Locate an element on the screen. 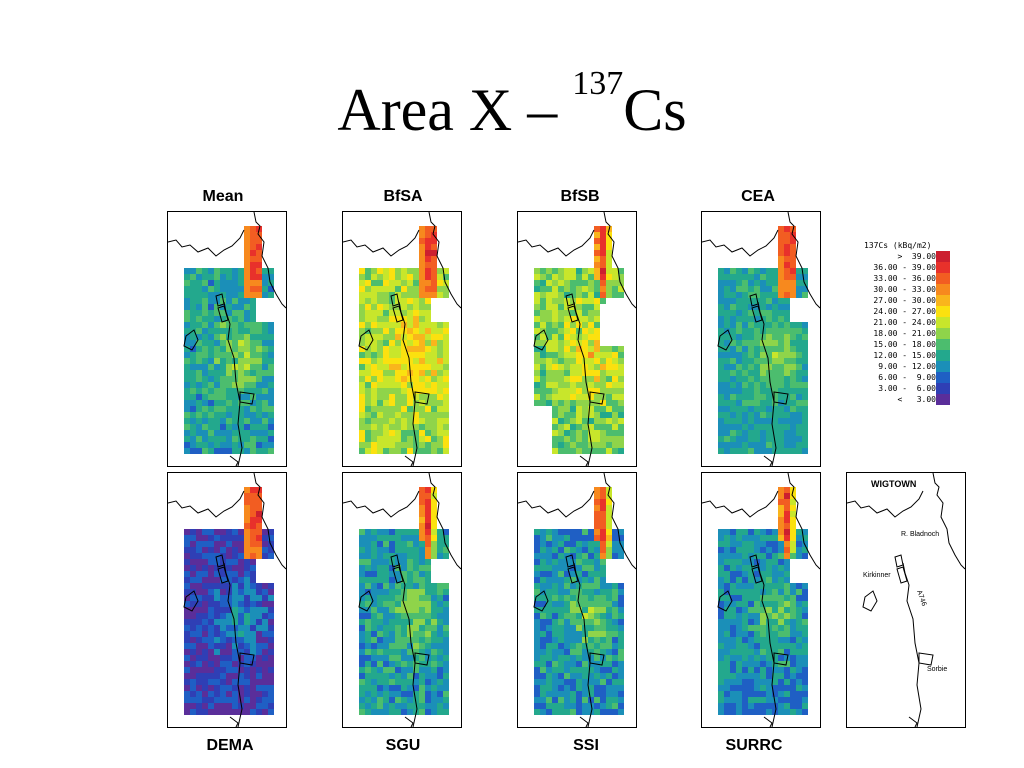 This screenshot has height=768, width=1024. legend-bin-label: 3.00 - 6.00 is located at coordinates (907, 388).